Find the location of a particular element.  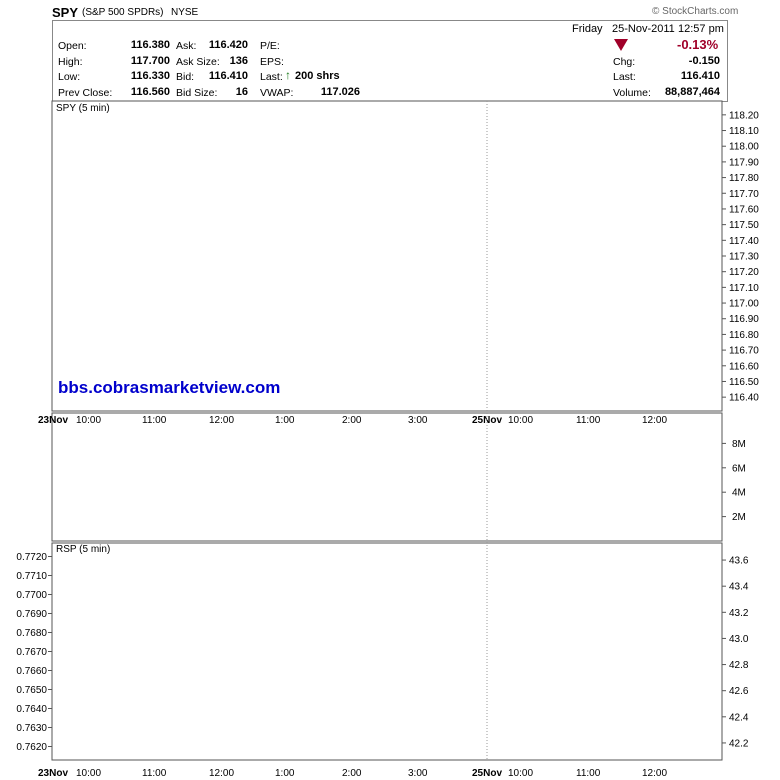

price-tick-label: 117.80 is located at coordinates (744, 178).